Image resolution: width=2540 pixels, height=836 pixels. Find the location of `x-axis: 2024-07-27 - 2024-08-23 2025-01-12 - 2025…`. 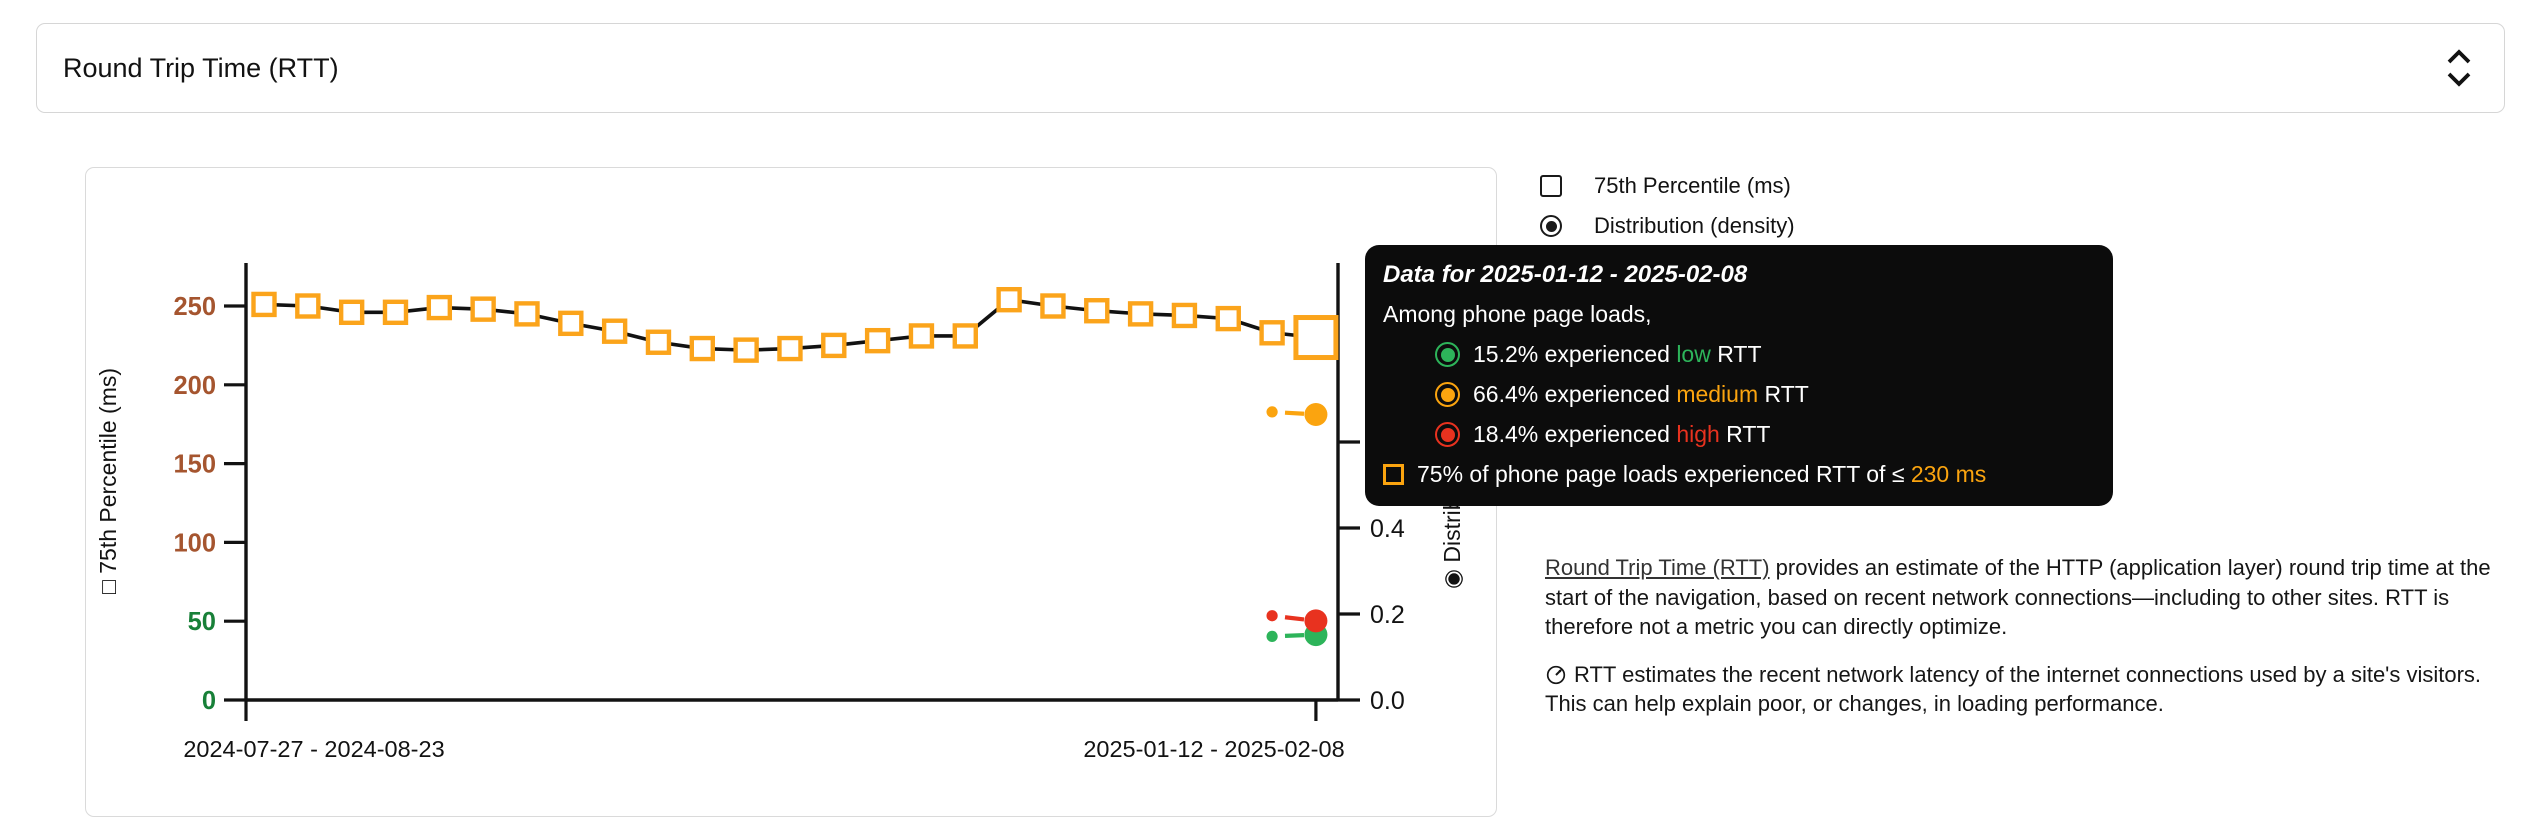

x-axis: 2024-07-27 - 2024-08-23 2025-01-12 - 2025… is located at coordinates (764, 730).